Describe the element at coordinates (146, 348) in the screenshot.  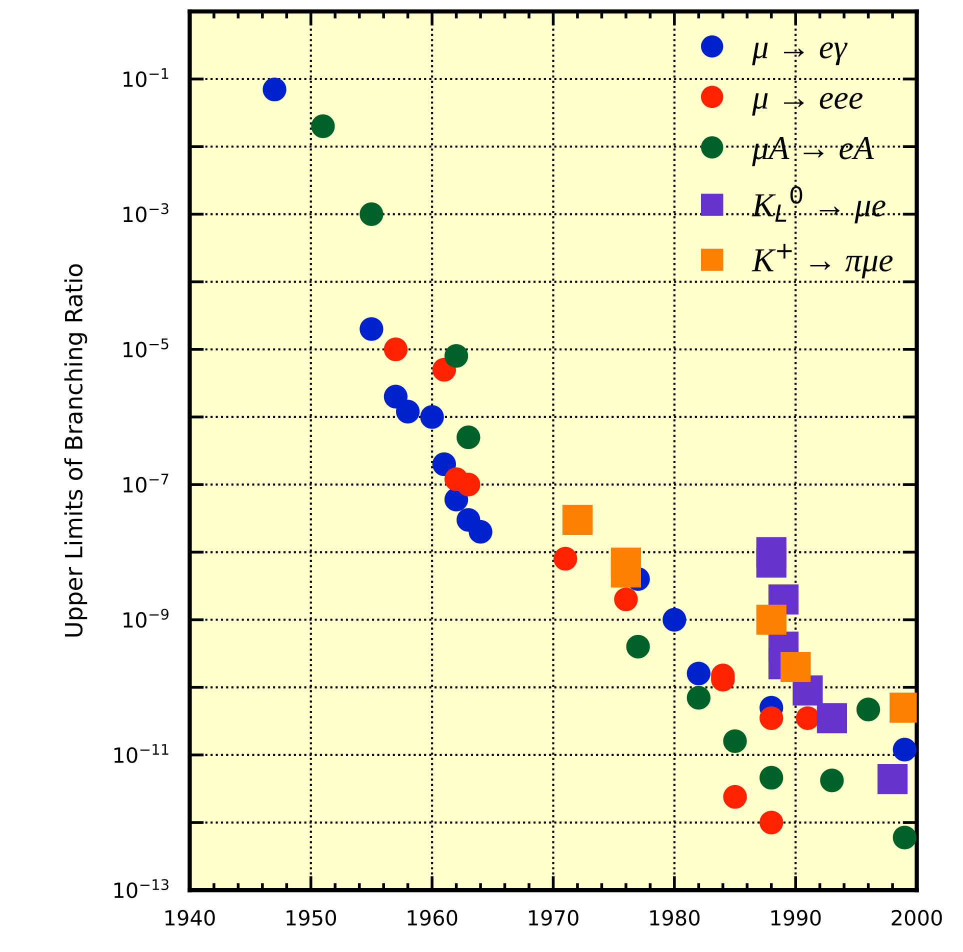
I see `y-tick-label: 10$^{−5}$` at that location.